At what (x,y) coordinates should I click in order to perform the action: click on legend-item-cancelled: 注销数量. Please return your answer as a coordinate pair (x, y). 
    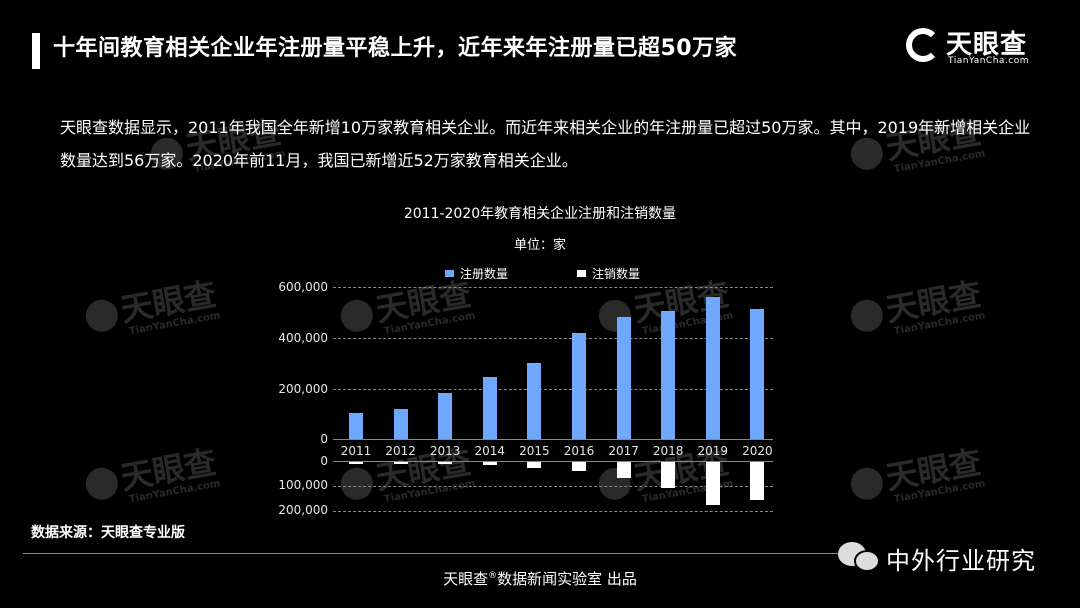
    Looking at the image, I should click on (608, 273).